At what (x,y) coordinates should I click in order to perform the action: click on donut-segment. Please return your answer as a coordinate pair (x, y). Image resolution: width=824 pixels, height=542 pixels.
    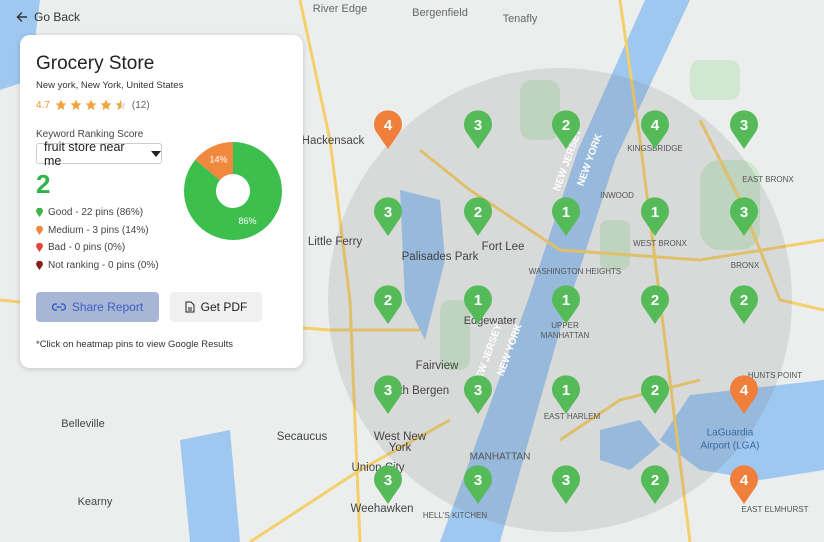
    Looking at the image, I should click on (214, 161).